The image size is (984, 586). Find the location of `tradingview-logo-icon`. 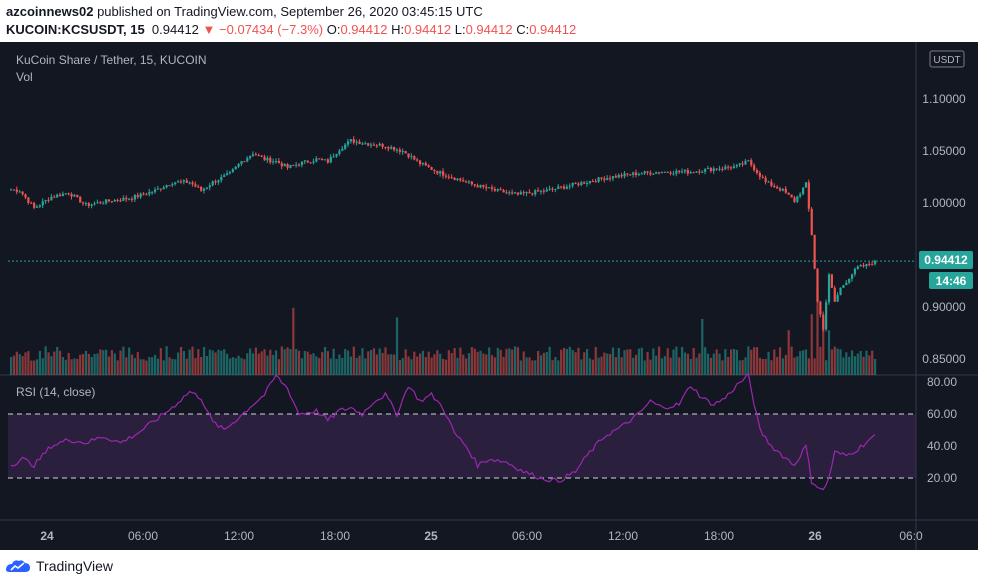

tradingview-logo-icon is located at coordinates (18, 566).